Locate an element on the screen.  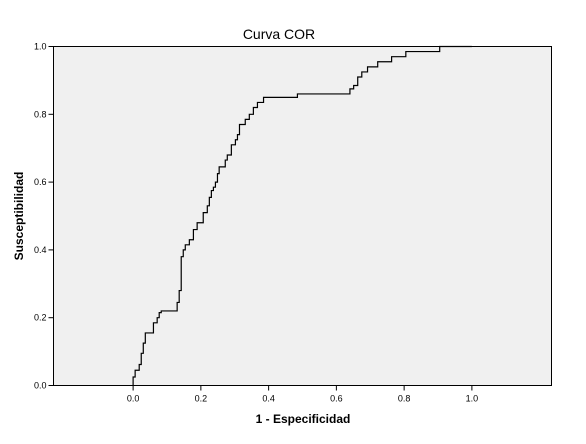
y-axis-ticks: 0.0 0.2 0.4 0.6 0.8 1.0 is located at coordinates (44, 216).